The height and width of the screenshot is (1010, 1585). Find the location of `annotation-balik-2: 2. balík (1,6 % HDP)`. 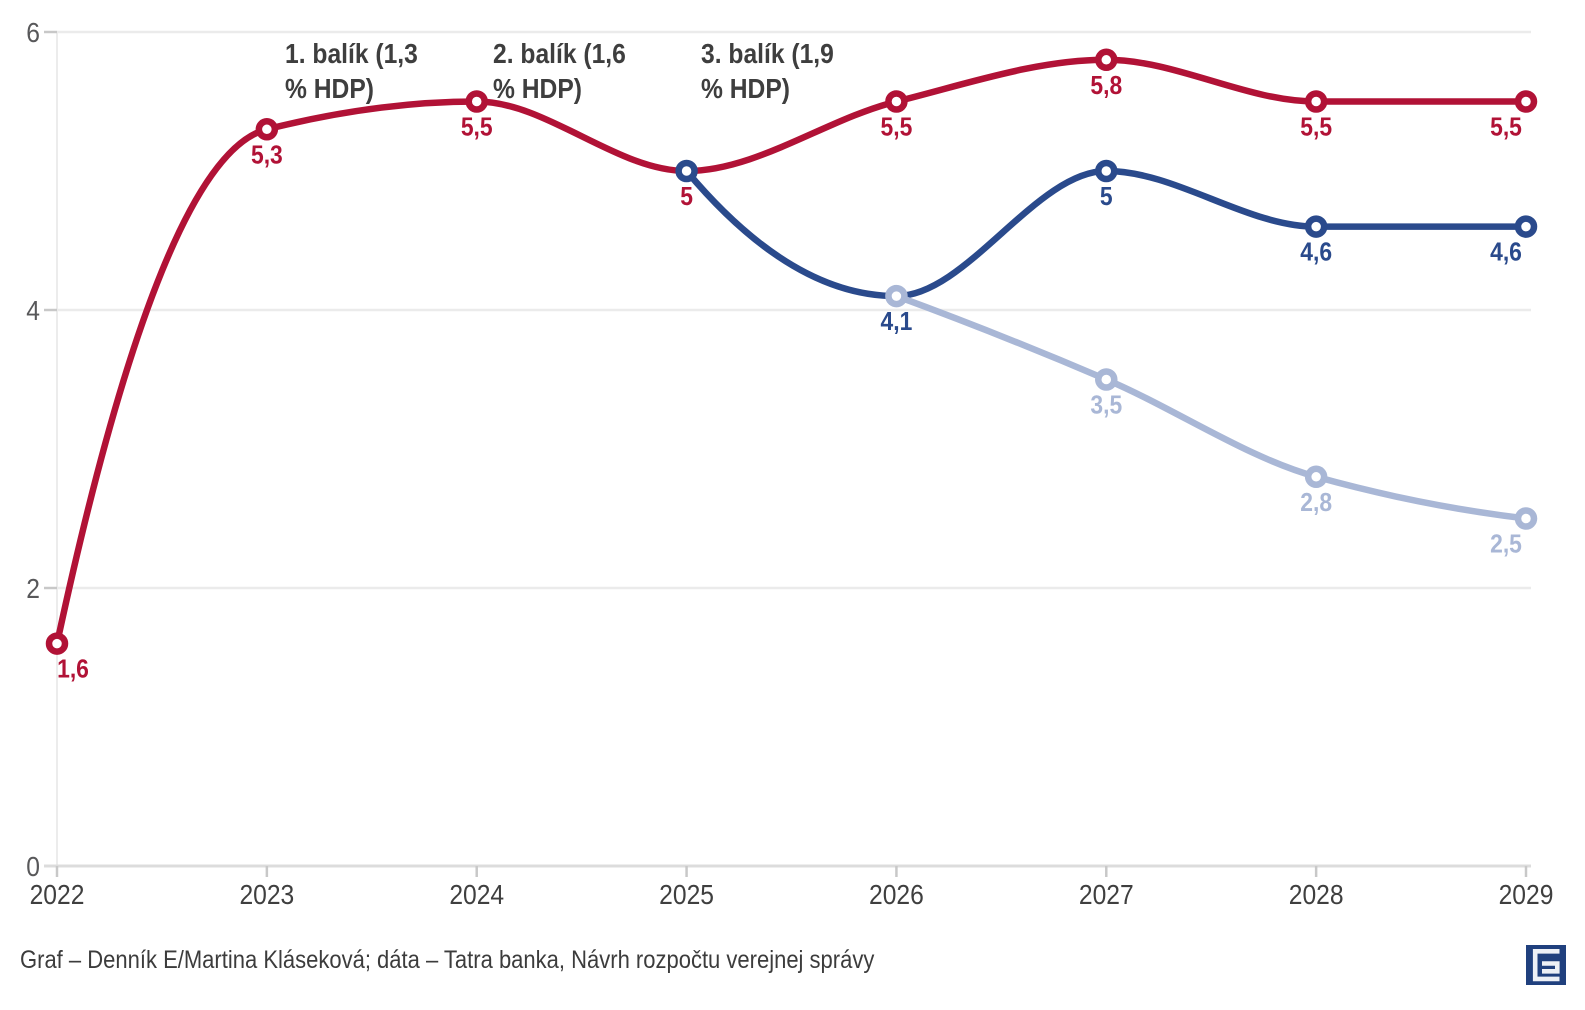

annotation-balik-2: 2. balík (1,6 % HDP) is located at coordinates (559, 71).